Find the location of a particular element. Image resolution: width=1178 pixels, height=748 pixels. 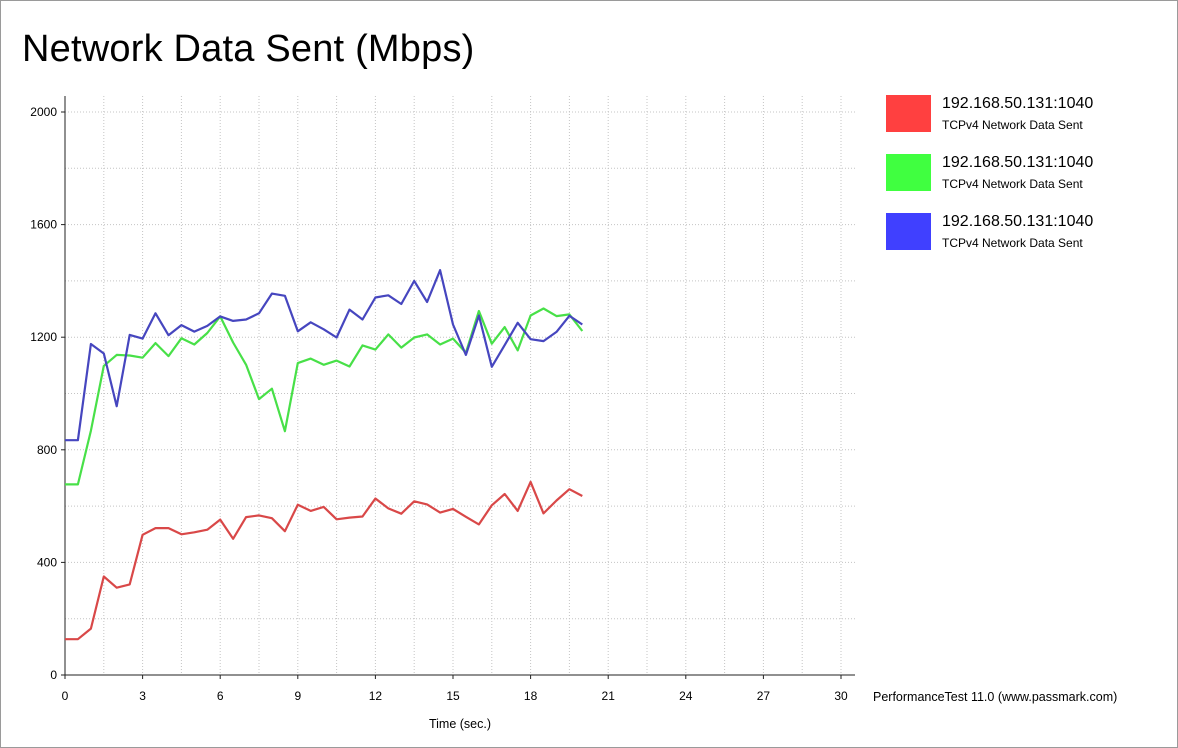

x-tick-label: 12 is located at coordinates (376, 696).